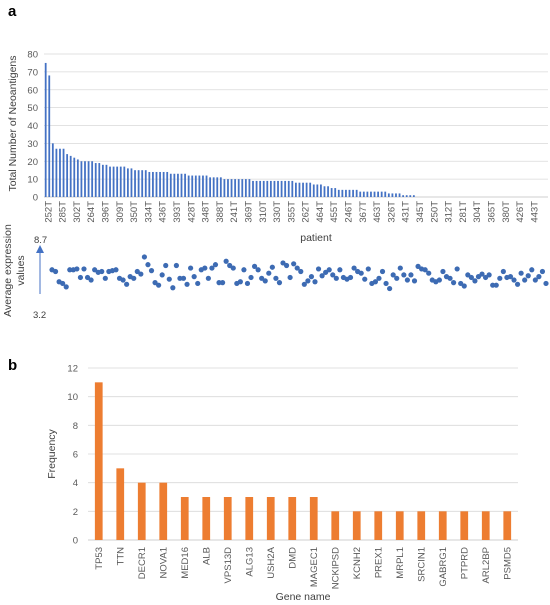 Image resolution: width=550 pixels, height=605 pixels. Describe the element at coordinates (163, 563) in the screenshot. I see `x-tick-label: NOVA1` at that location.